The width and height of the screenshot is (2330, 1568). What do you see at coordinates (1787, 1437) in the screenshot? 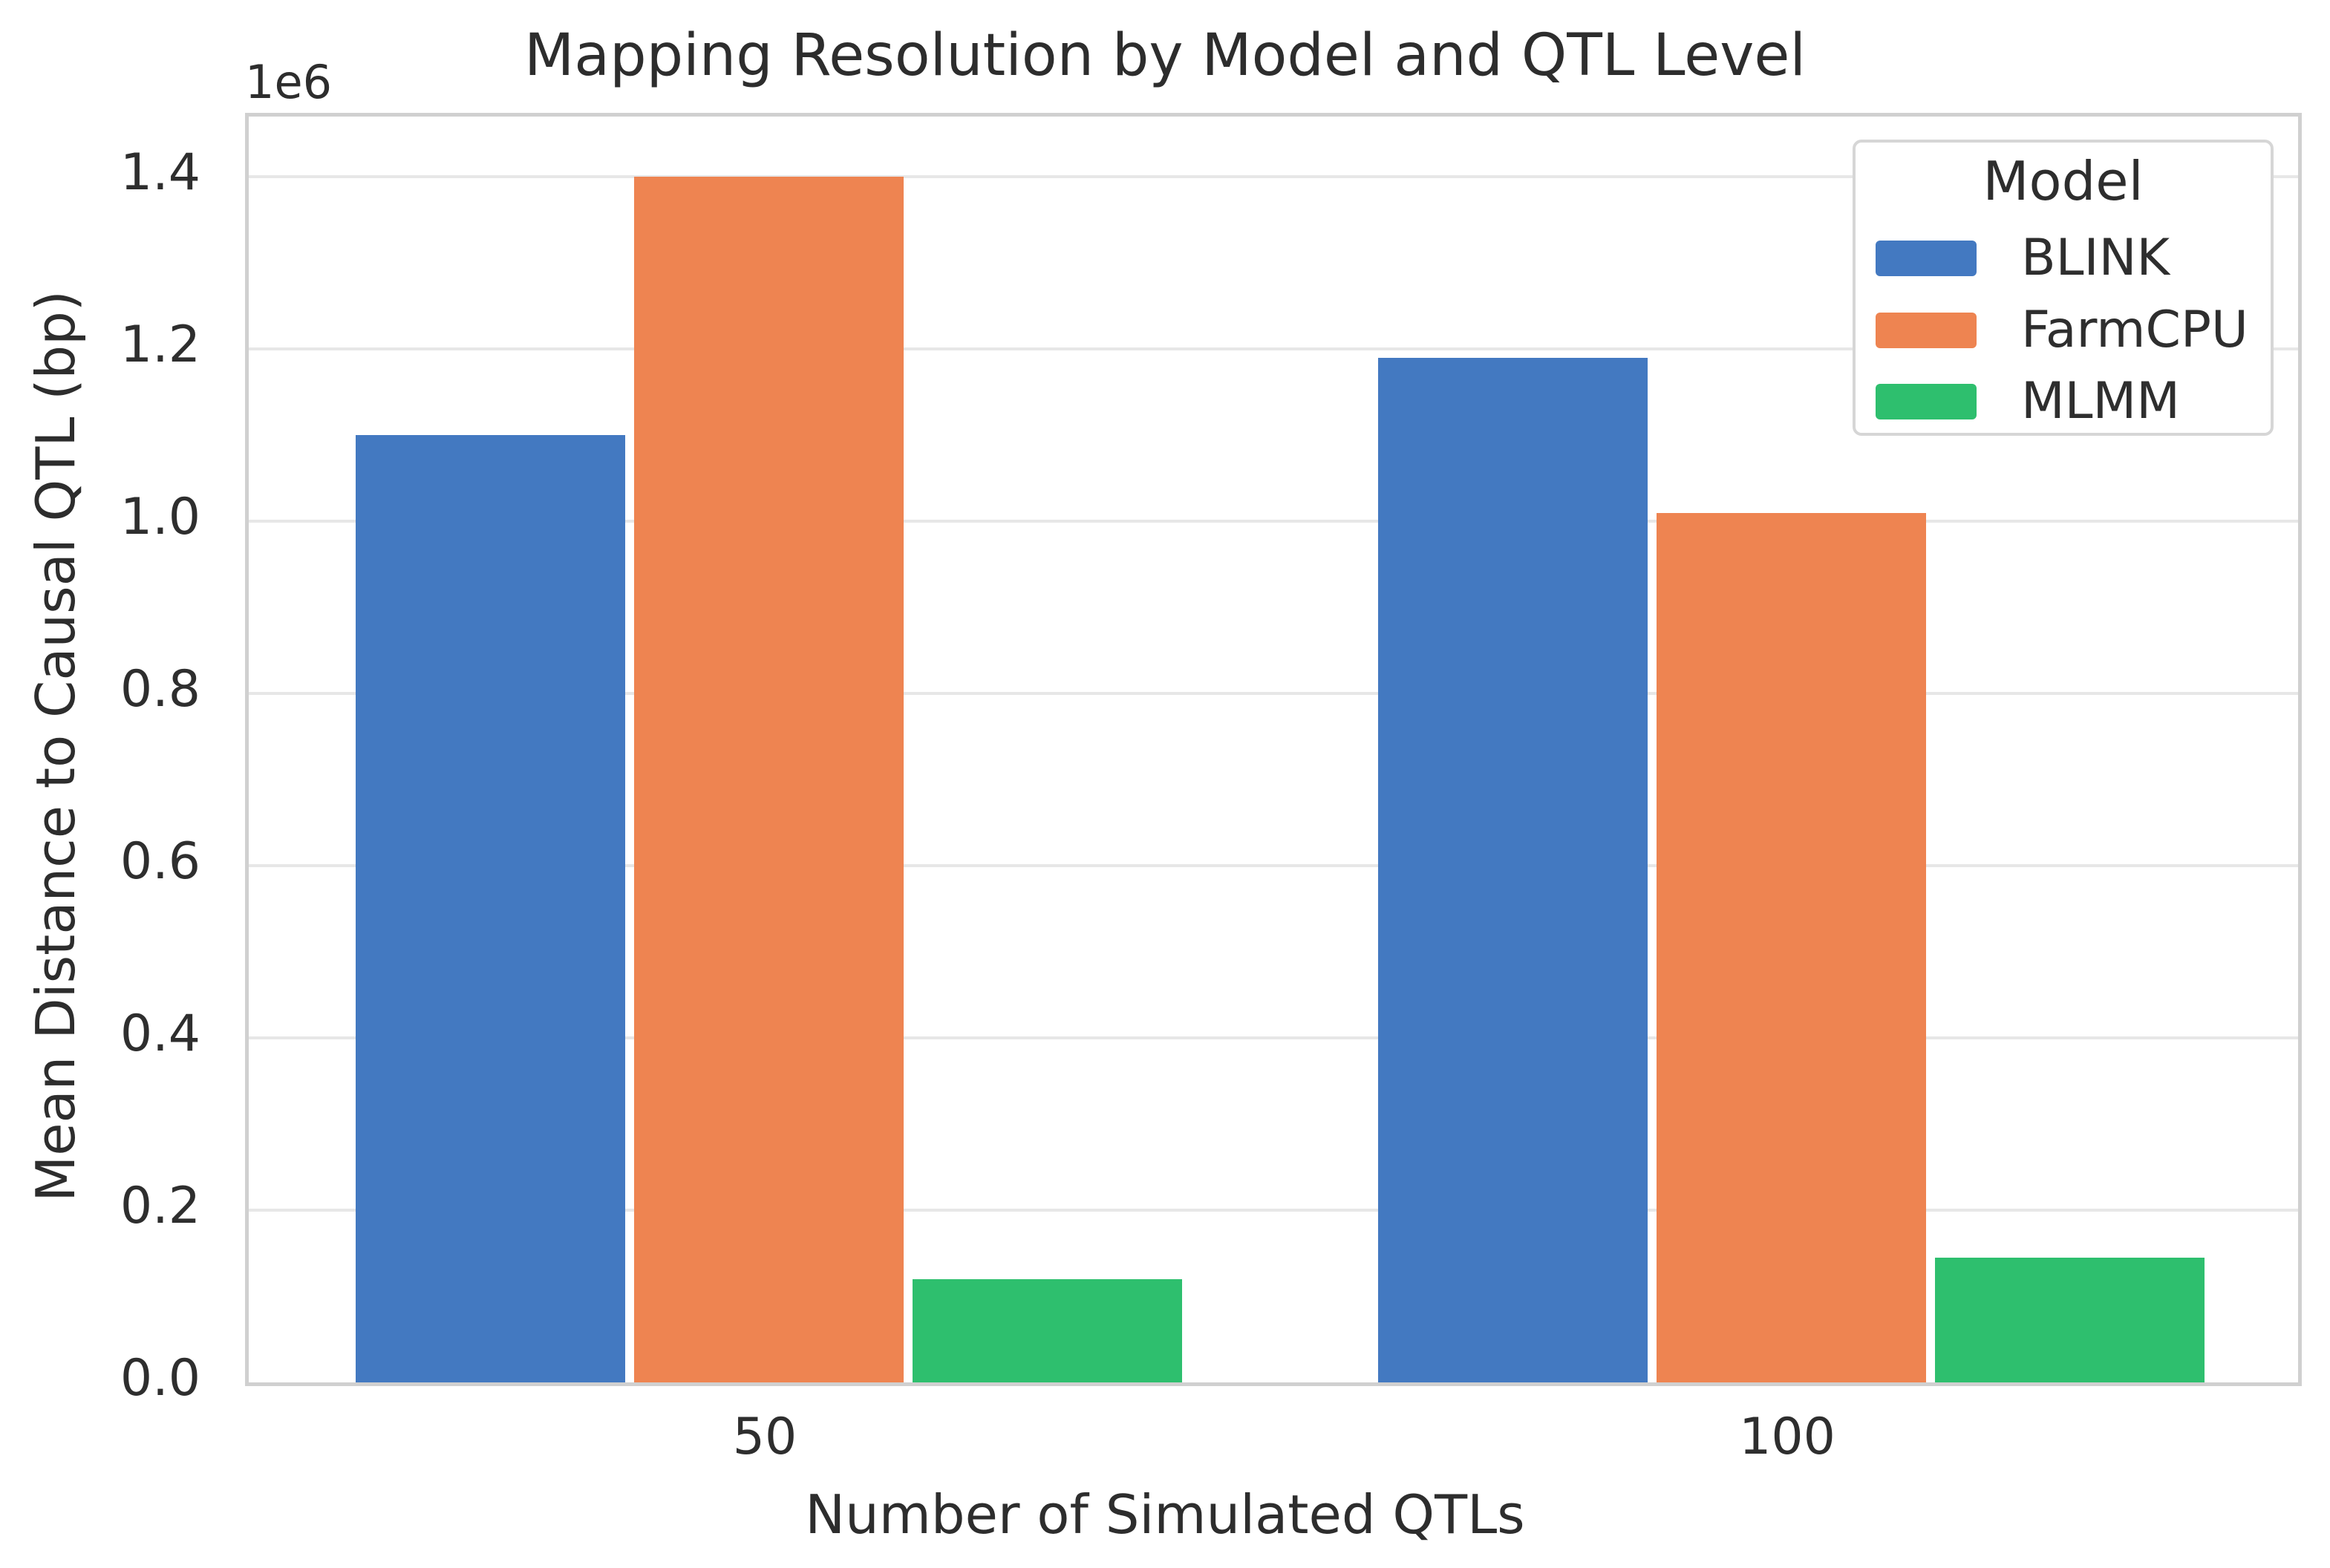
I see `xtick-label-100: 100` at bounding box center [1787, 1437].